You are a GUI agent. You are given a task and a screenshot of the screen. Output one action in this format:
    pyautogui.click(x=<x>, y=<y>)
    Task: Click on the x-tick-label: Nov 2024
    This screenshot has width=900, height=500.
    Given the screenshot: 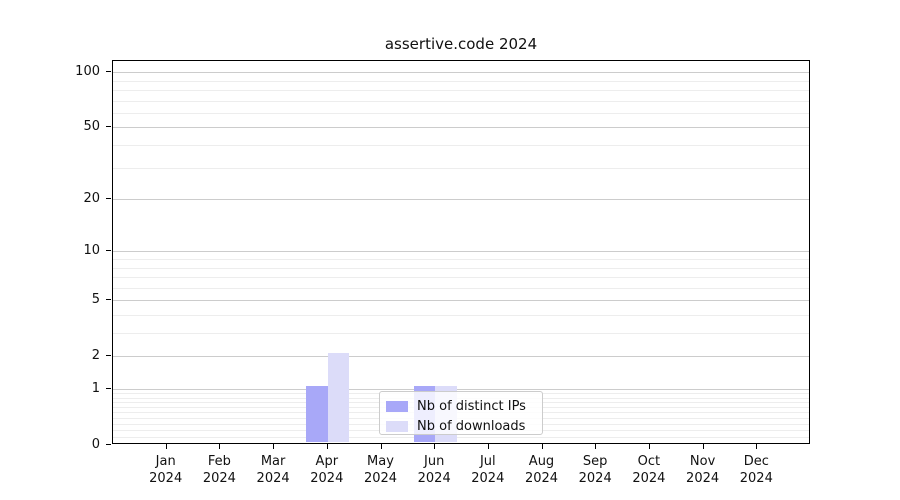 What is the action you would take?
    pyautogui.click(x=703, y=470)
    